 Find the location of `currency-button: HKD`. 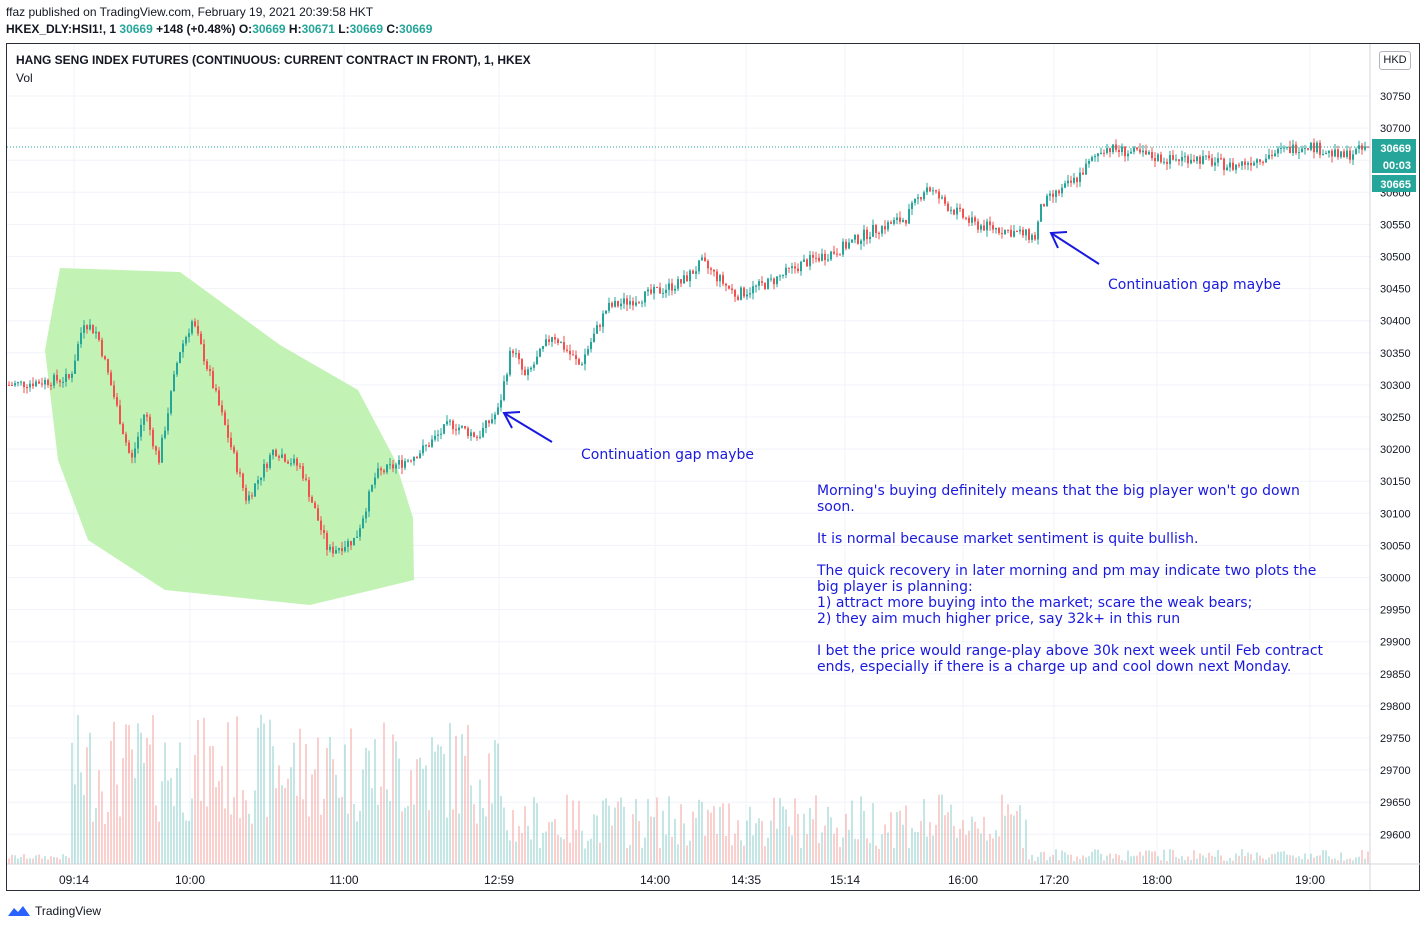

currency-button: HKD is located at coordinates (1395, 60).